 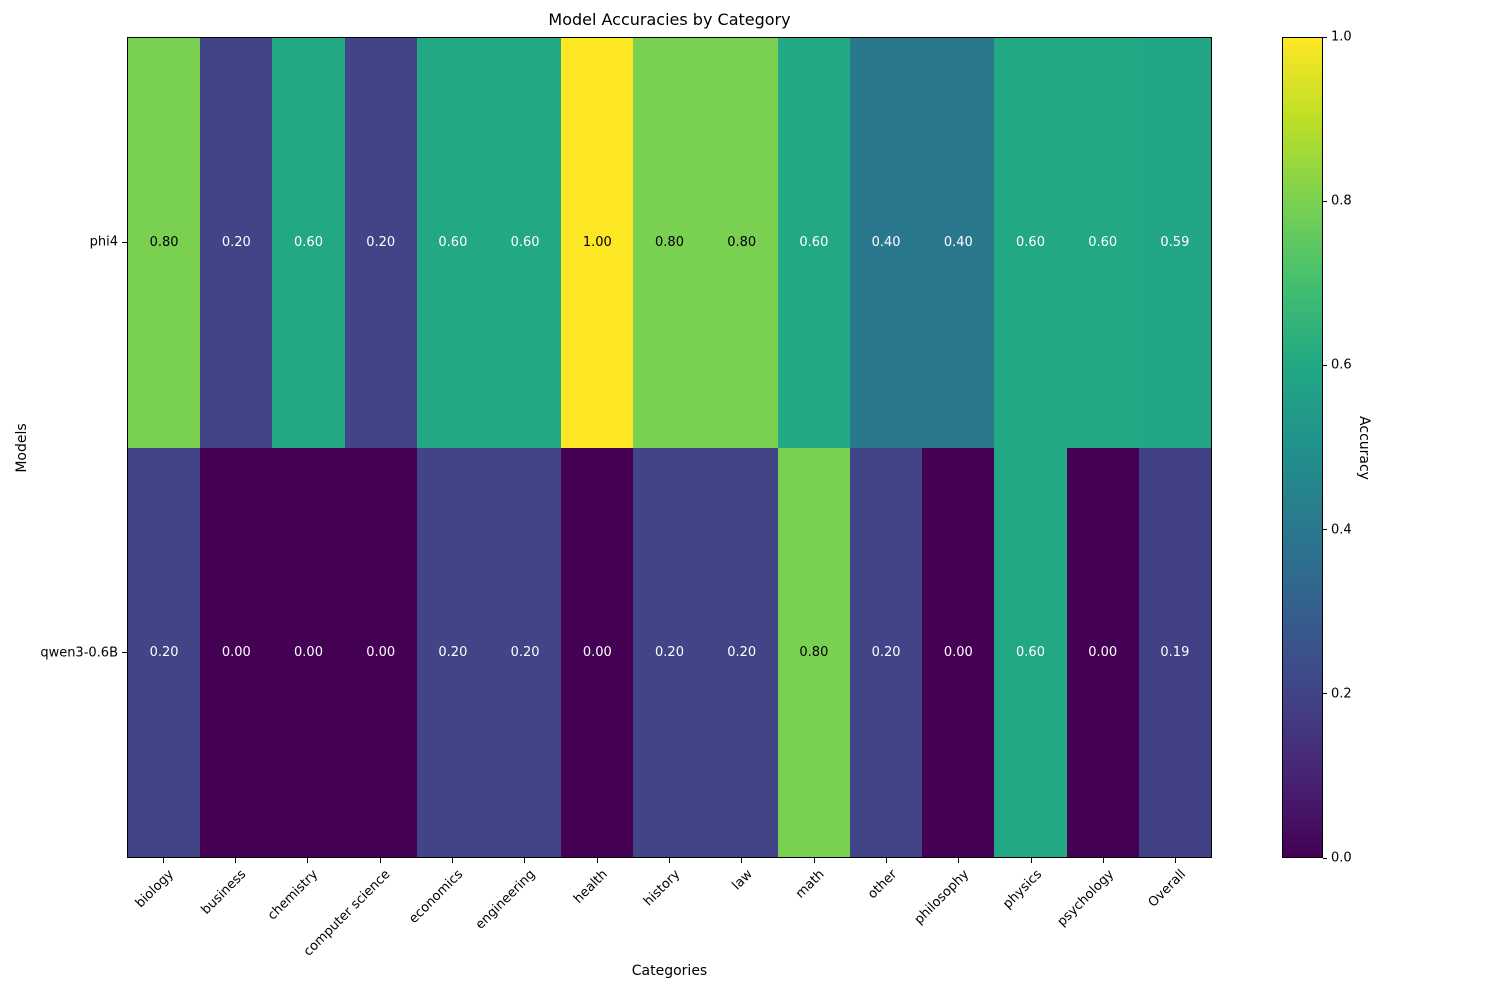 What do you see at coordinates (1022, 889) in the screenshot?
I see `x-tick-label: physics` at bounding box center [1022, 889].